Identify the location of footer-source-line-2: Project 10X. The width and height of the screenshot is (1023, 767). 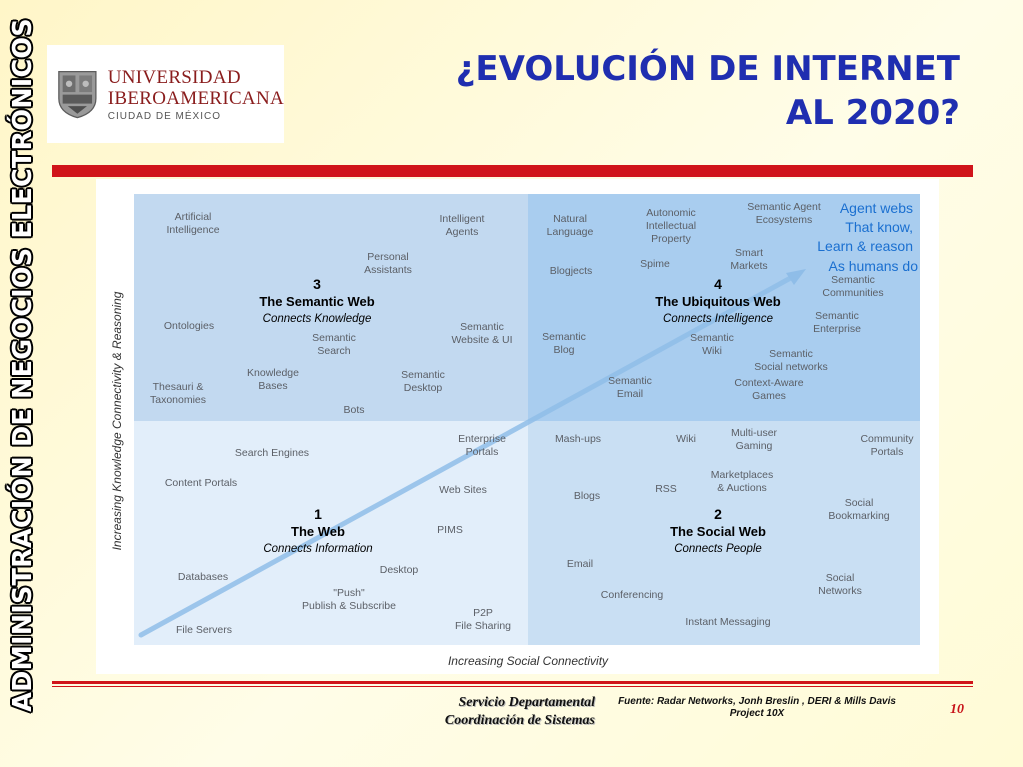
(757, 713).